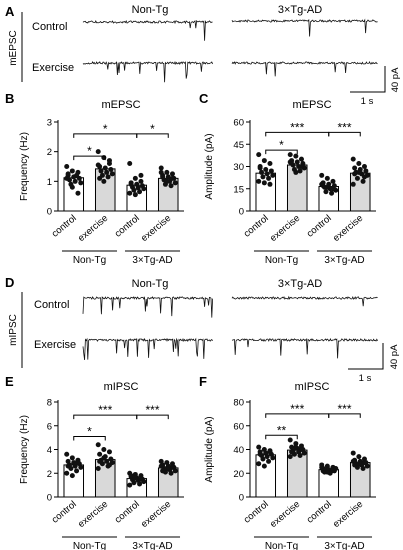  I want to click on y-tick-label: 40, so click(238, 450).